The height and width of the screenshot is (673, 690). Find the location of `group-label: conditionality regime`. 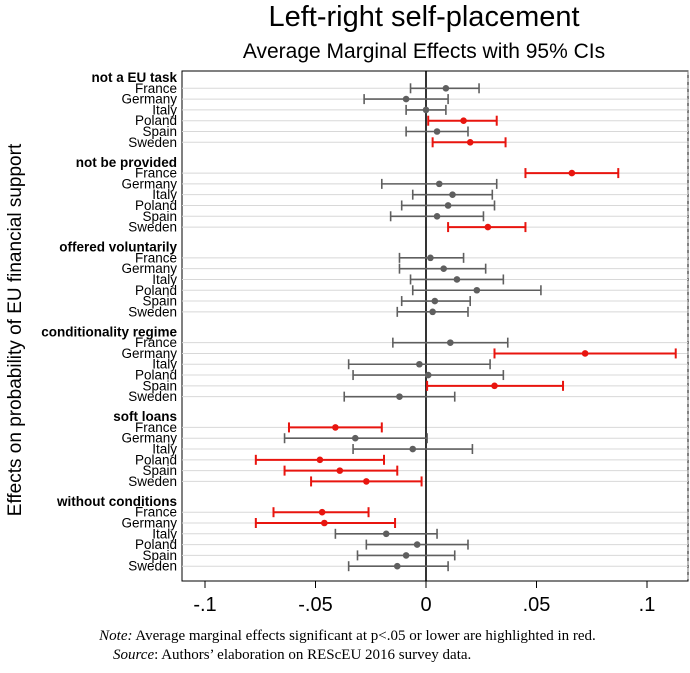

group-label: conditionality regime is located at coordinates (109, 331).